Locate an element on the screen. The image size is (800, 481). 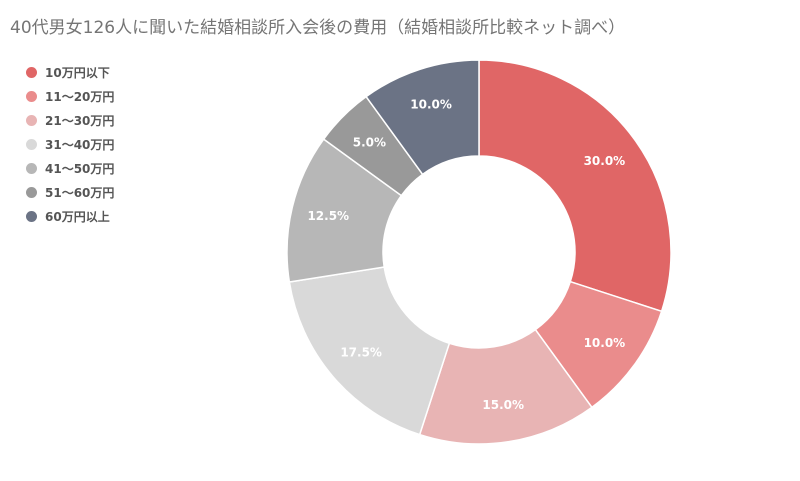
legend-item: 11～20万円 is located at coordinates (70, 96).